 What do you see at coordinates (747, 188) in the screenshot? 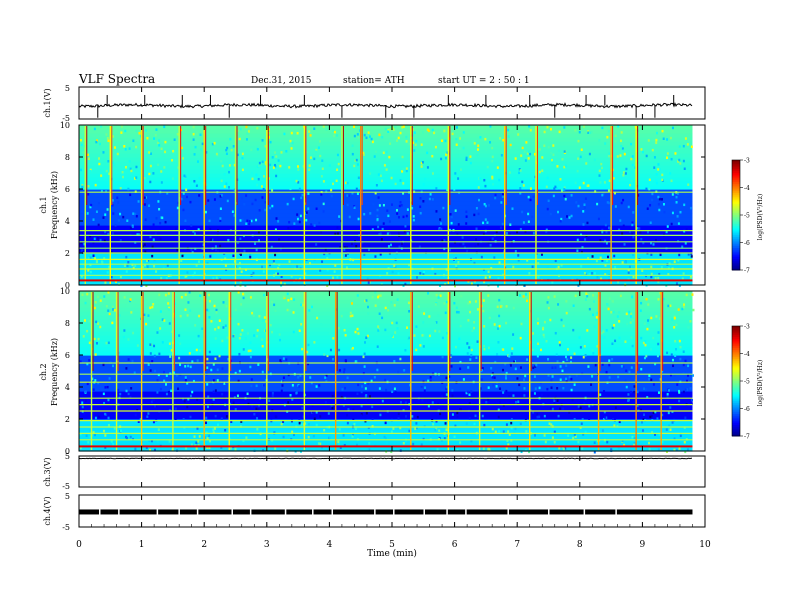
I see `colorbar-tick-label: -4` at bounding box center [747, 188].